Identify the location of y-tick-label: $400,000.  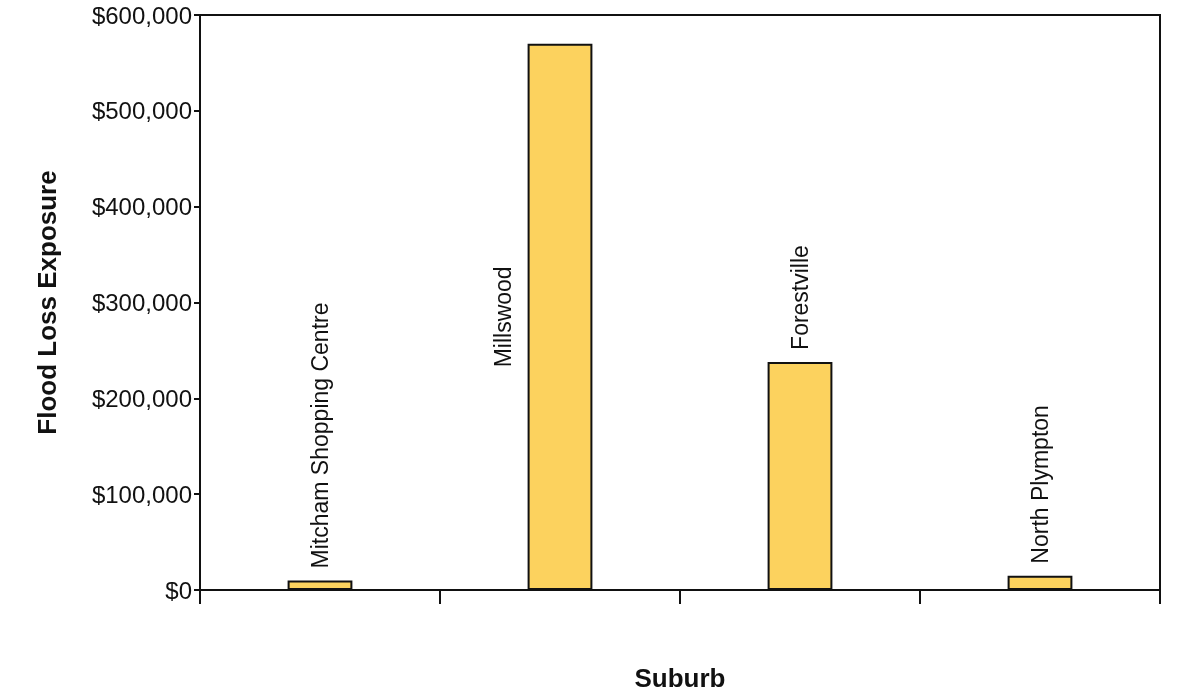
(141, 207).